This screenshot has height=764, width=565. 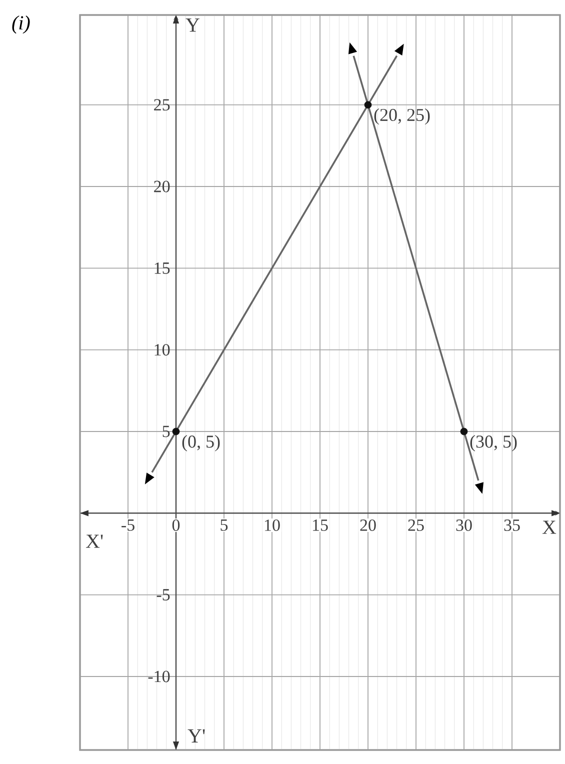 What do you see at coordinates (162, 350) in the screenshot?
I see `y-tick-label: 10` at bounding box center [162, 350].